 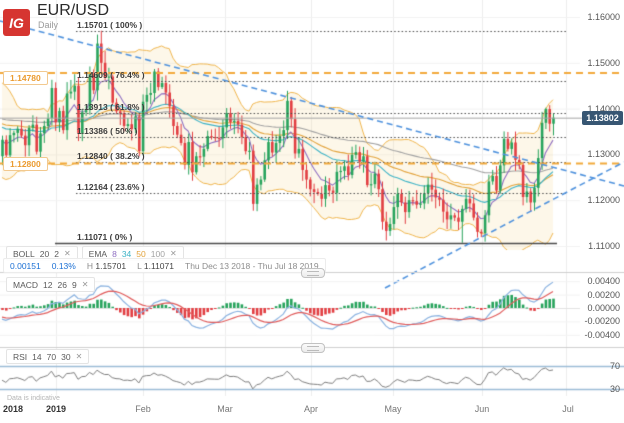 What do you see at coordinates (173, 253) in the screenshot?
I see `ema-close-icon: ✕` at bounding box center [173, 253].